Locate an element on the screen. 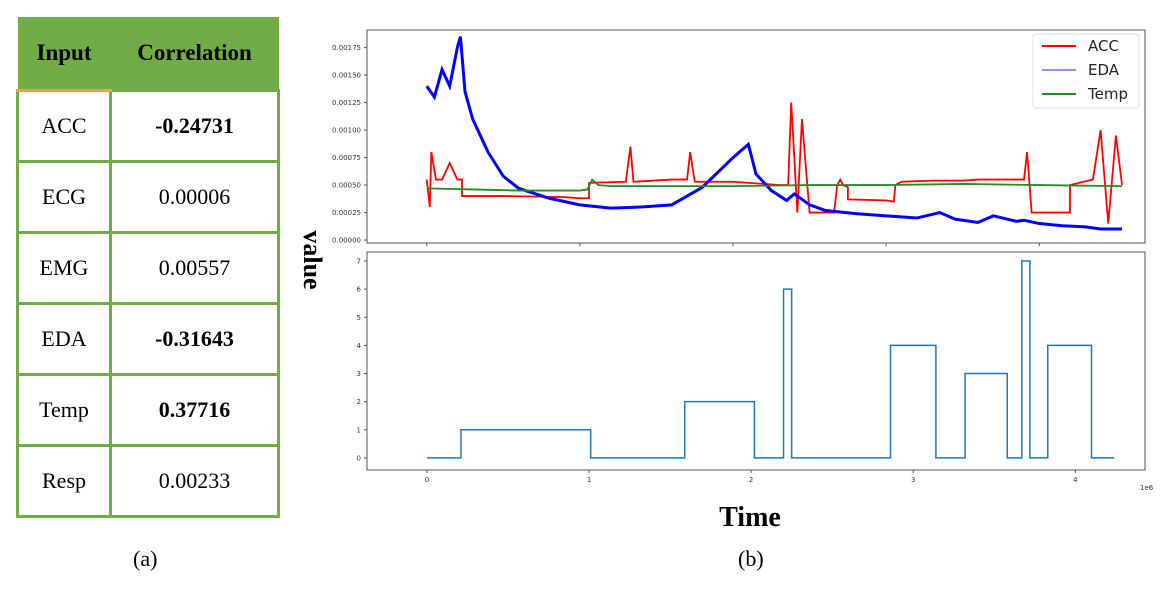  table-row: ACC -0.24731 is located at coordinates (148, 126).